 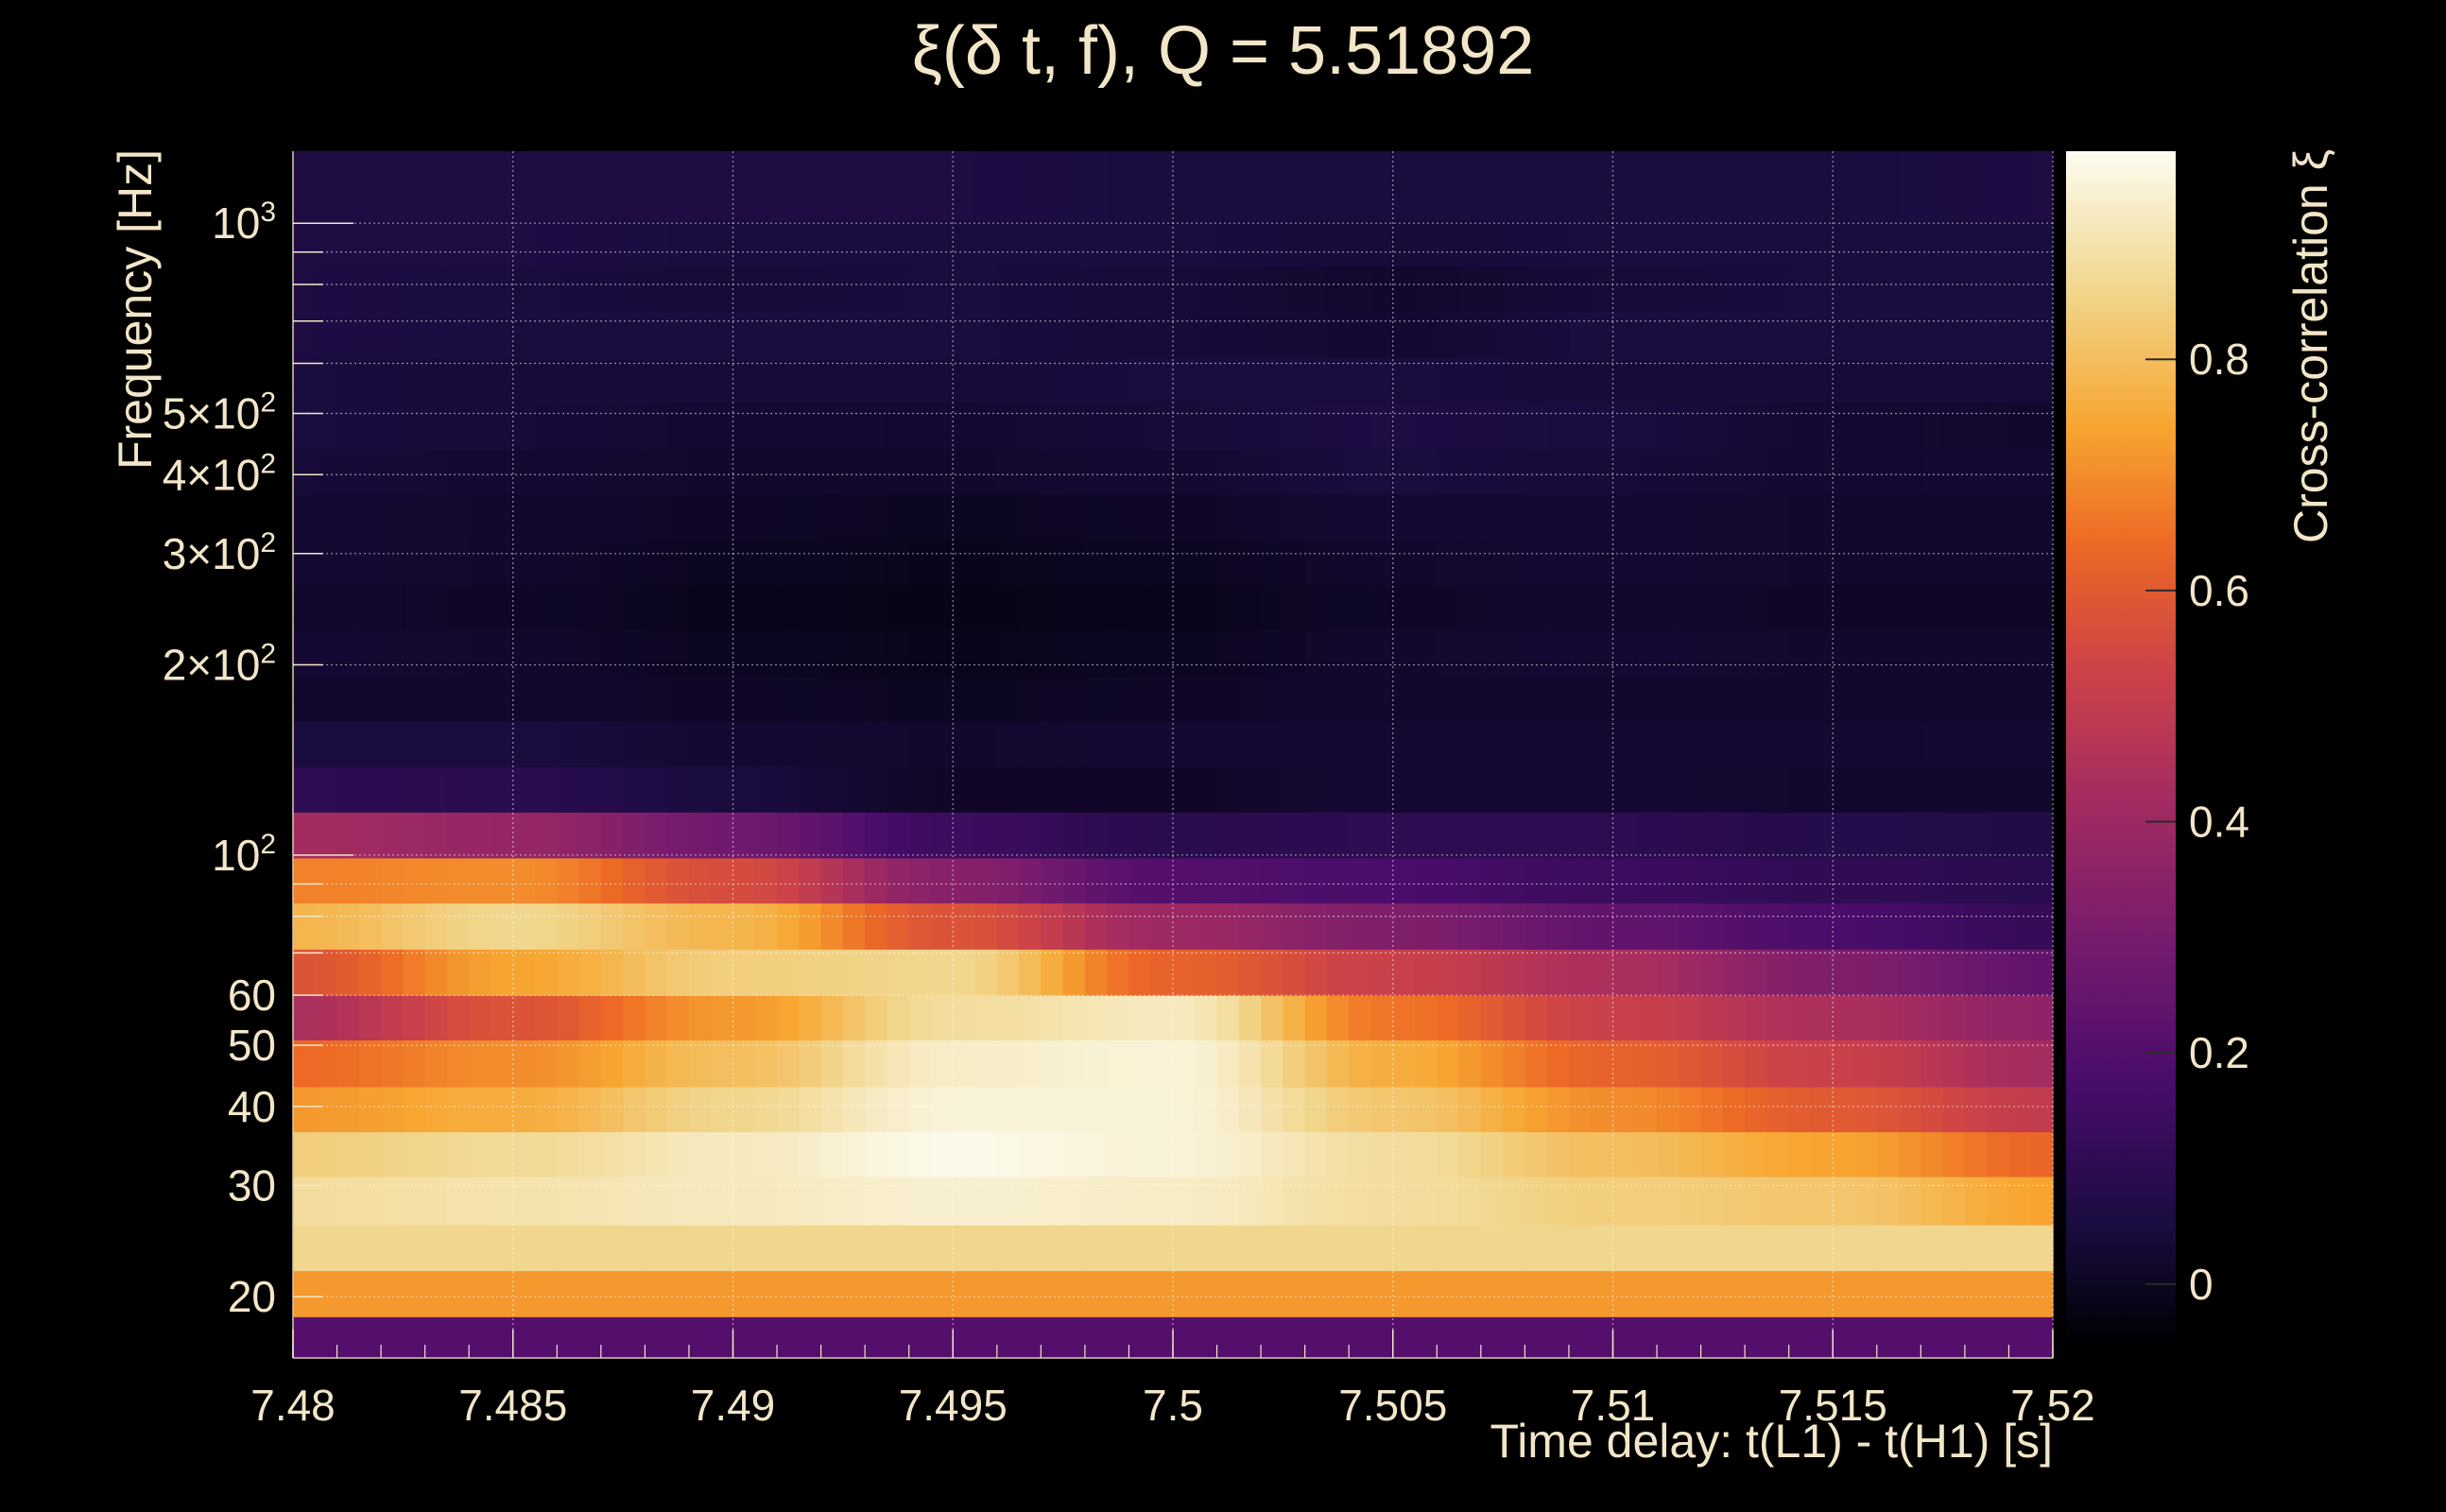 What do you see at coordinates (1392, 1405) in the screenshot?
I see `x-tick-label: 7.505` at bounding box center [1392, 1405].